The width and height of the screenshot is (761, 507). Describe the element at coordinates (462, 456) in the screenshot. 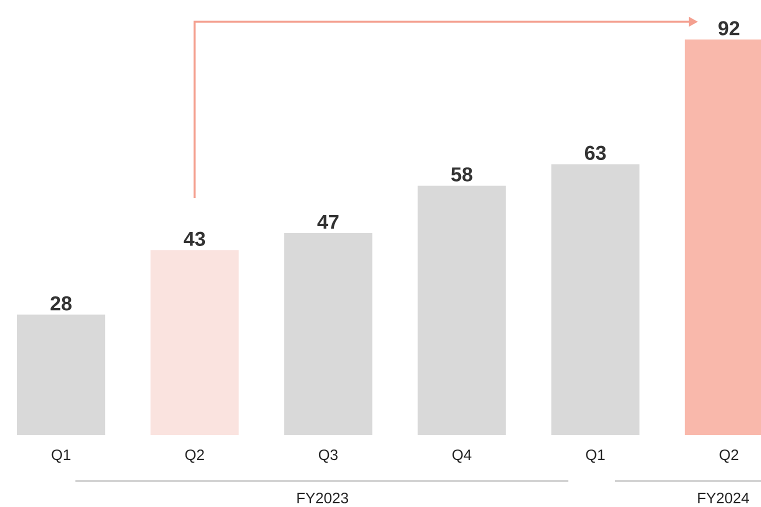

I see `x-tick-label: Q4` at that location.